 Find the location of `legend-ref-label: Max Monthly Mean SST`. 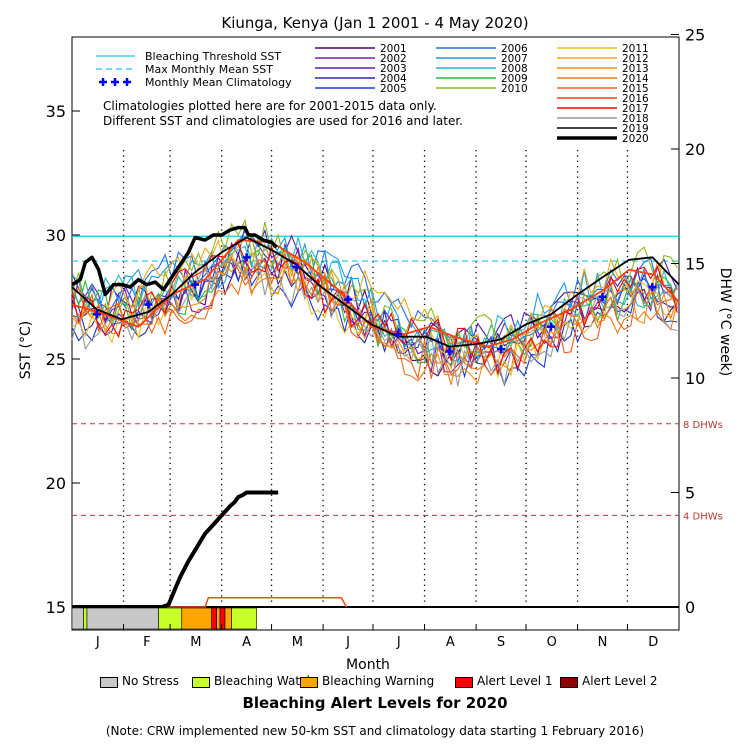

legend-ref-label: Max Monthly Mean SST is located at coordinates (209, 69).